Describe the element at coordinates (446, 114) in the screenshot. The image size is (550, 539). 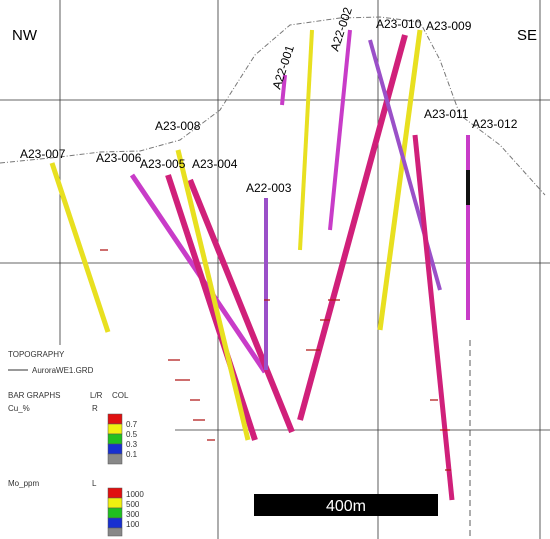
I see `hole-label: A23-011` at that location.